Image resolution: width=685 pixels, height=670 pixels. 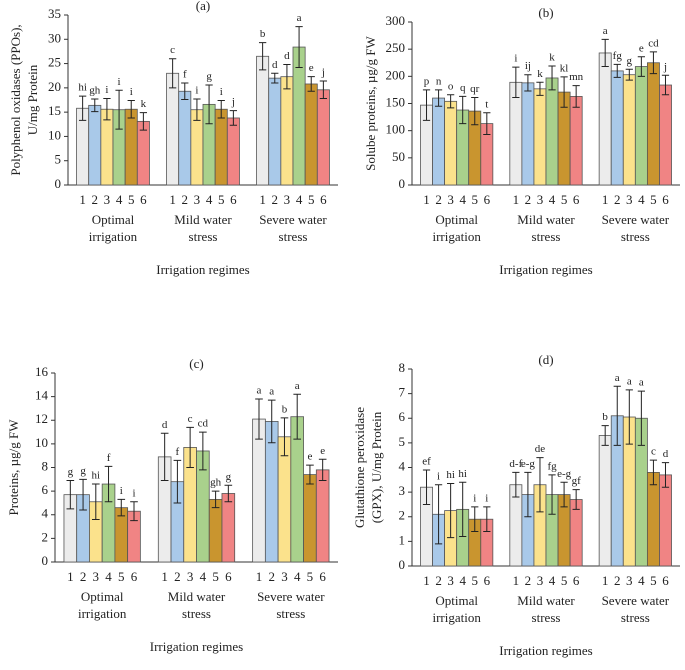 What do you see at coordinates (396, 129) in the screenshot?
I see `y-tick-label: 100` at bounding box center [396, 129].